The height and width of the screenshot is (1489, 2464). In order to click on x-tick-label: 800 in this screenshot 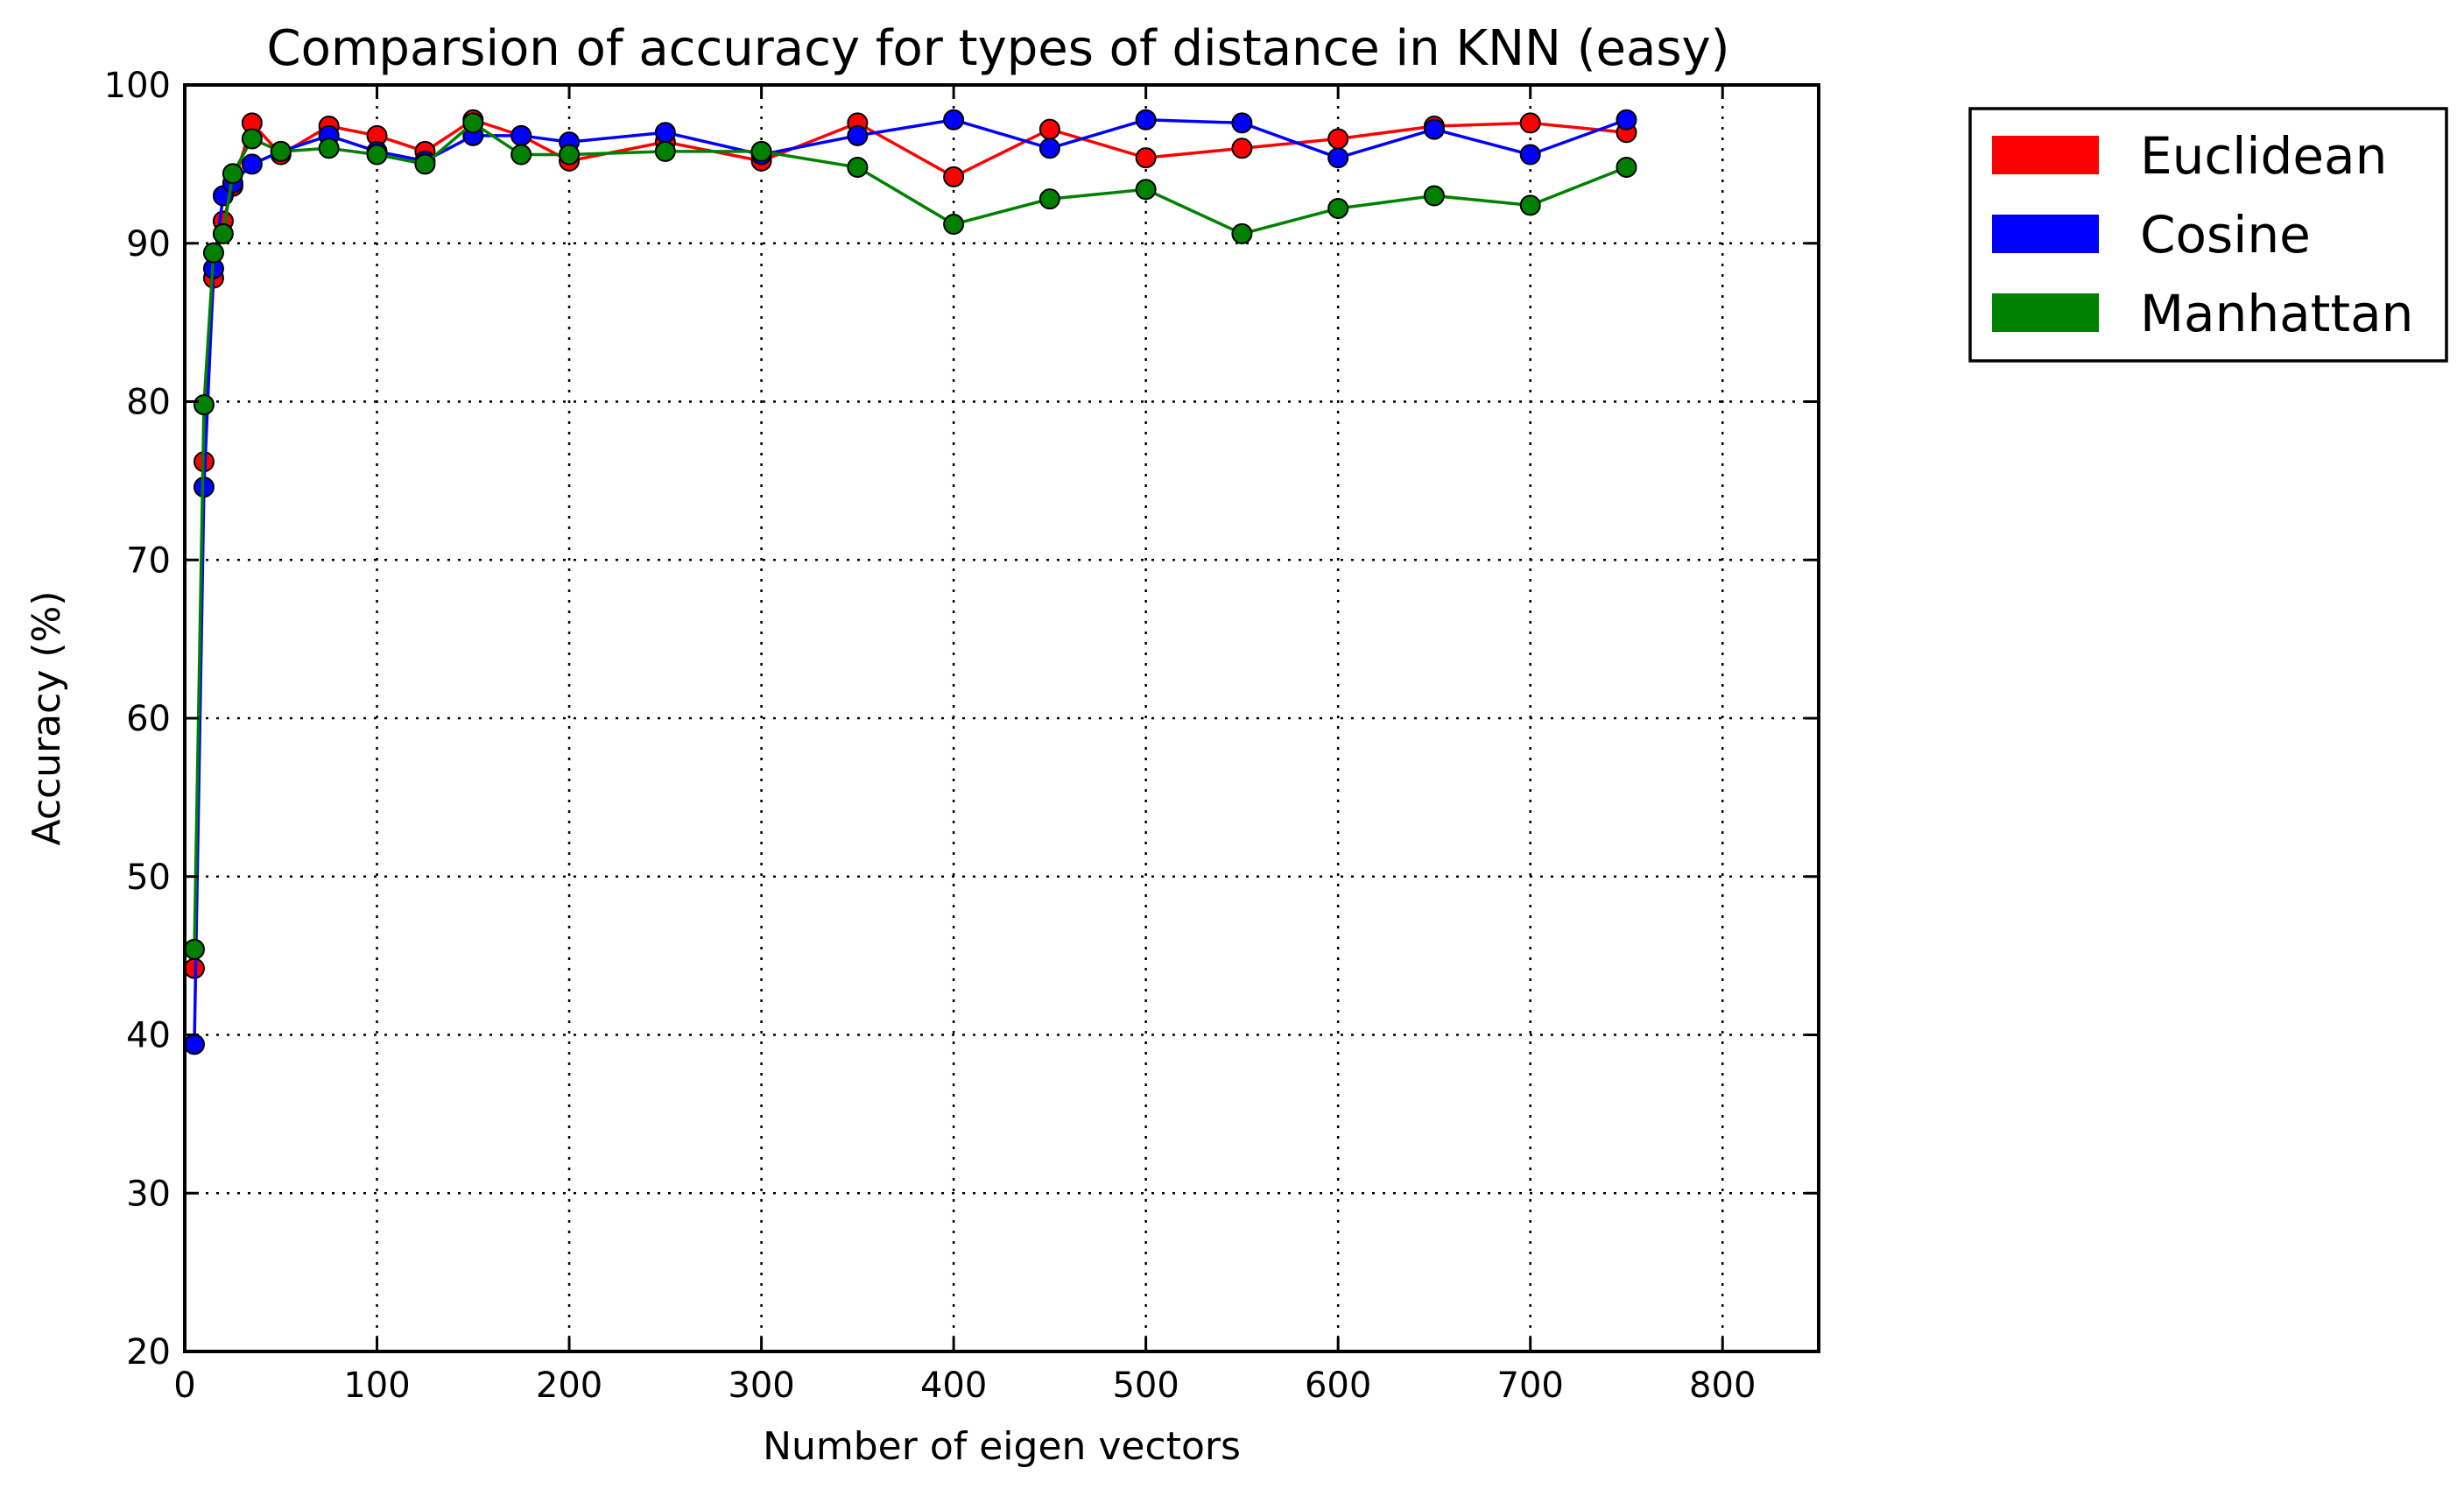, I will do `click(1722, 1386)`.